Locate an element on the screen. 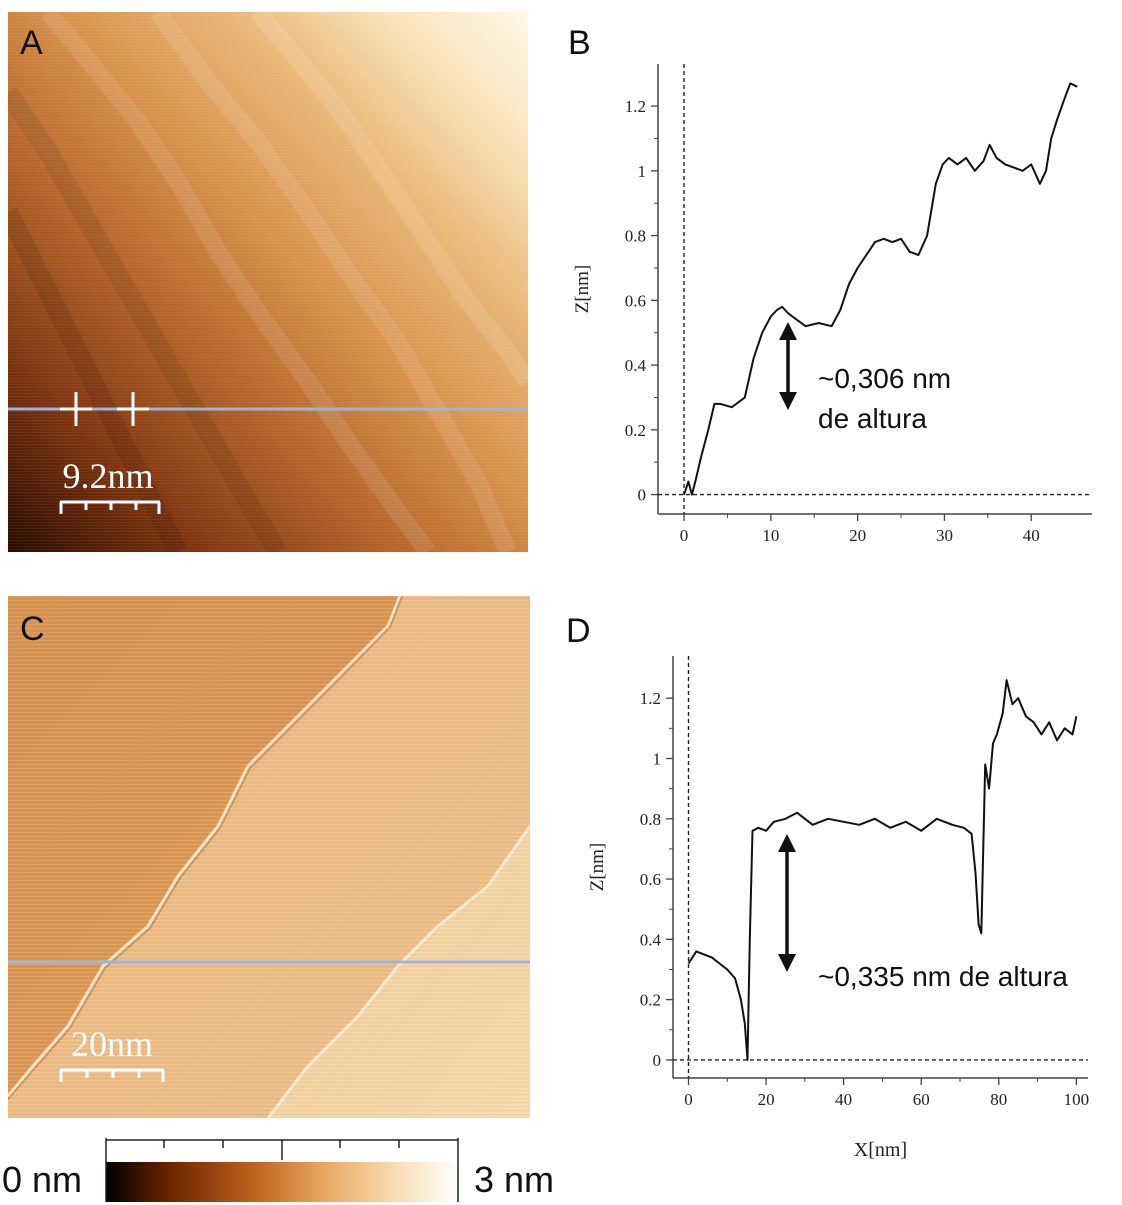  panel-letter-c: C is located at coordinates (32, 629).